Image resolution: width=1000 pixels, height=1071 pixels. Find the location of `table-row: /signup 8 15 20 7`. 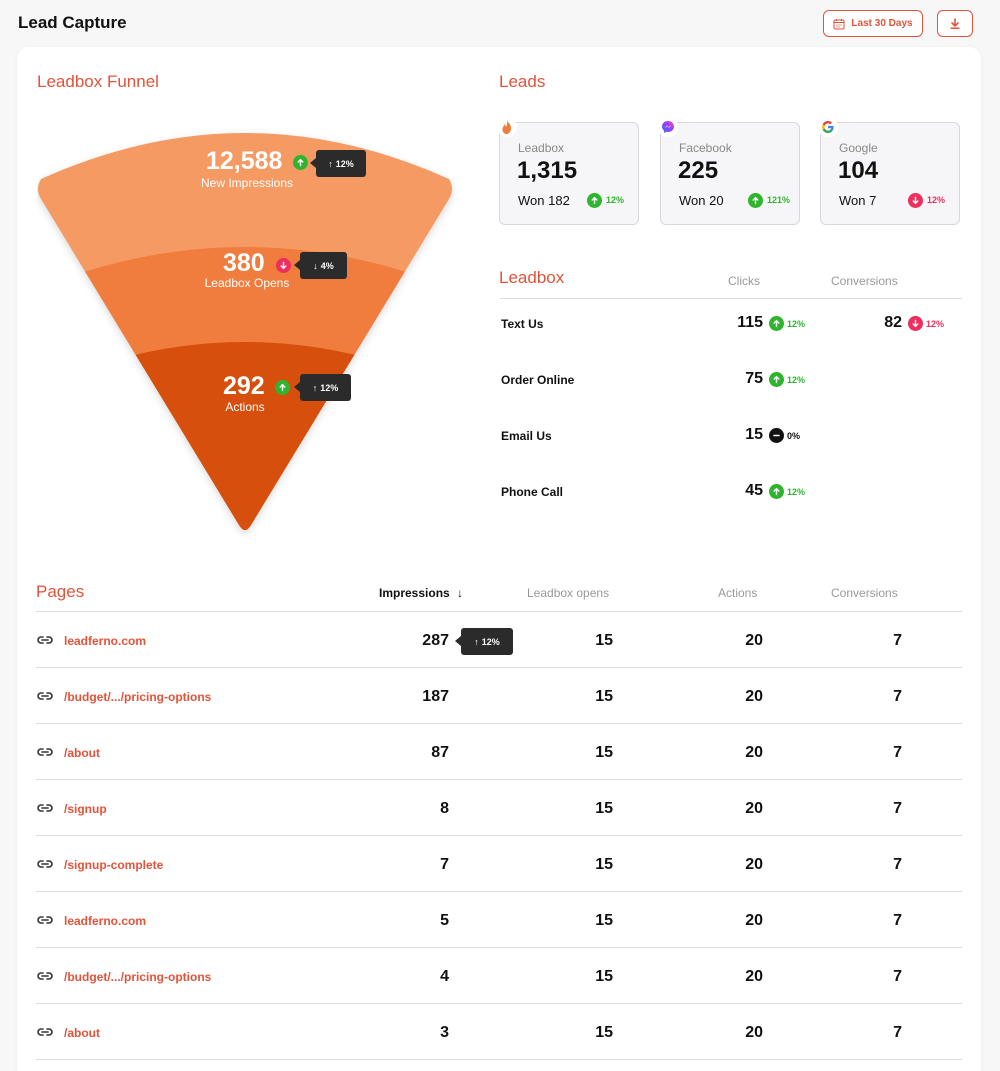

table-row: /signup 8 15 20 7 is located at coordinates (499, 808).